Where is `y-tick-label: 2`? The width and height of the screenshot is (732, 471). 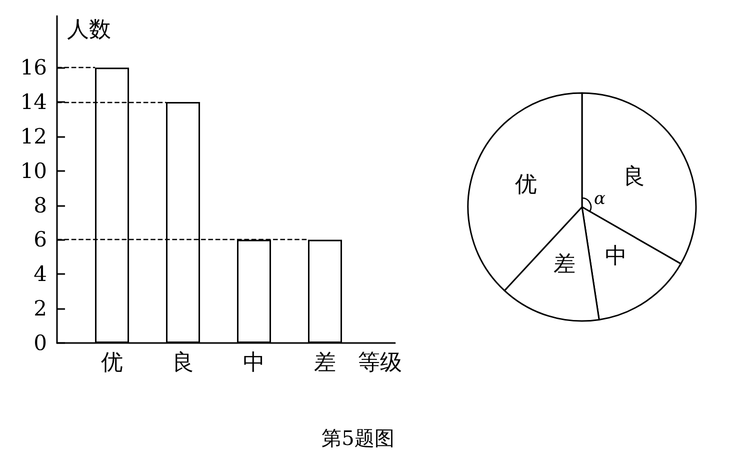 y-tick-label: 2 is located at coordinates (40, 308).